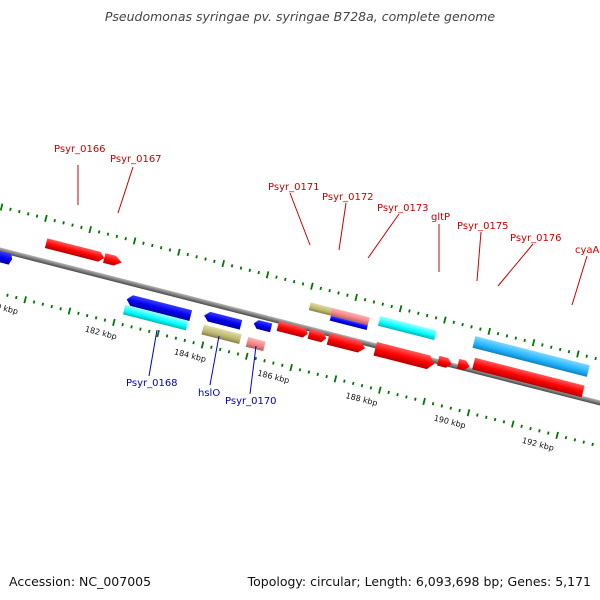  What do you see at coordinates (407, 328) in the screenshot?
I see `rna-gltp` at bounding box center [407, 328].